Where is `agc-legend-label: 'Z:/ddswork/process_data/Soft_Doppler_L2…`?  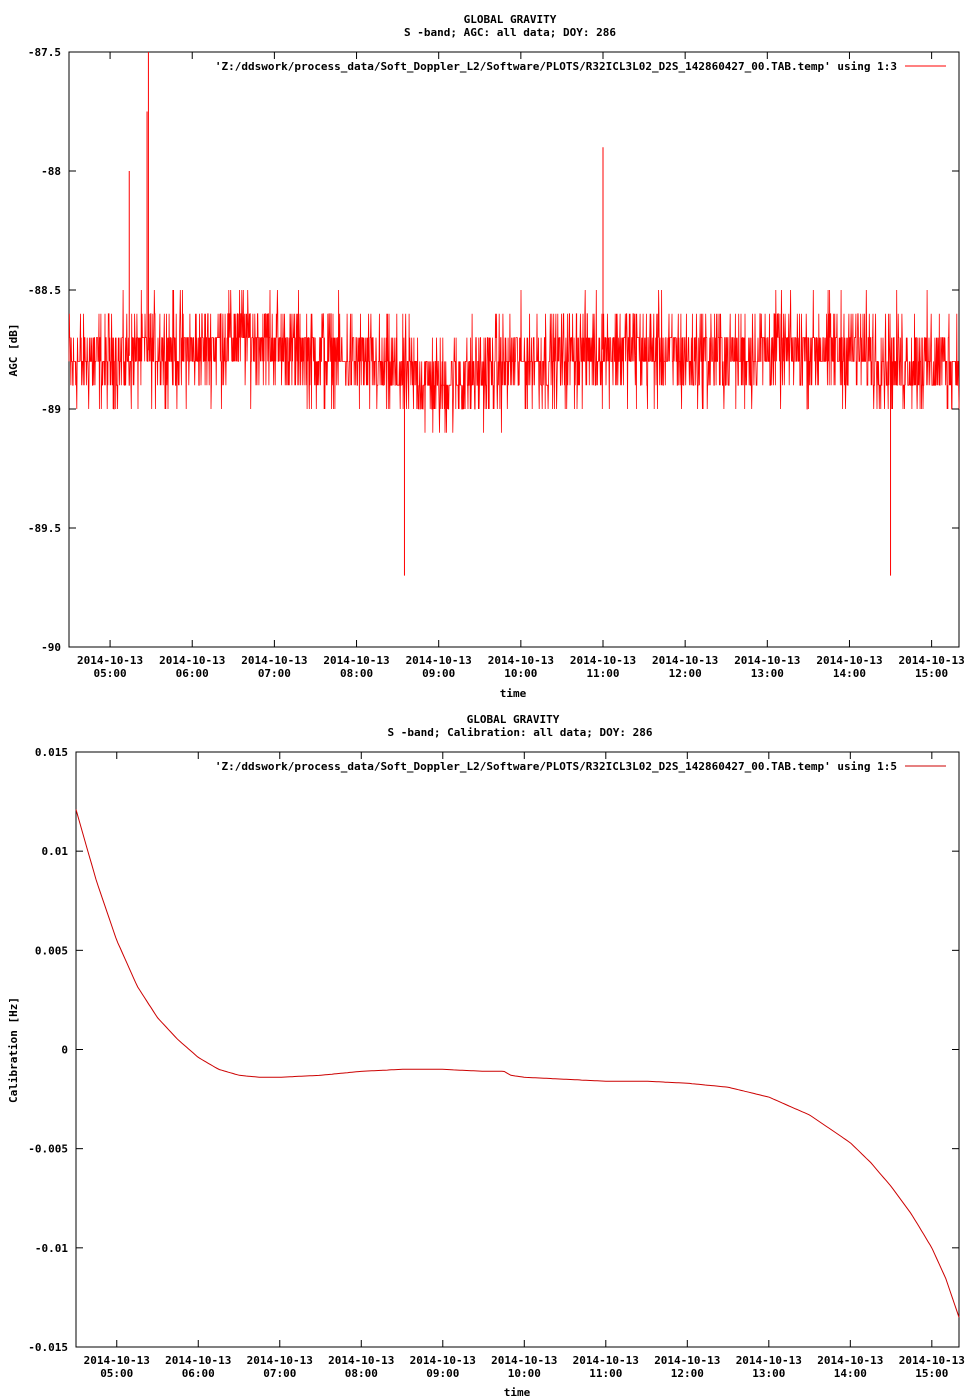 agc-legend-label: 'Z:/ddswork/process_data/Soft_Doppler_L2… is located at coordinates (556, 66).